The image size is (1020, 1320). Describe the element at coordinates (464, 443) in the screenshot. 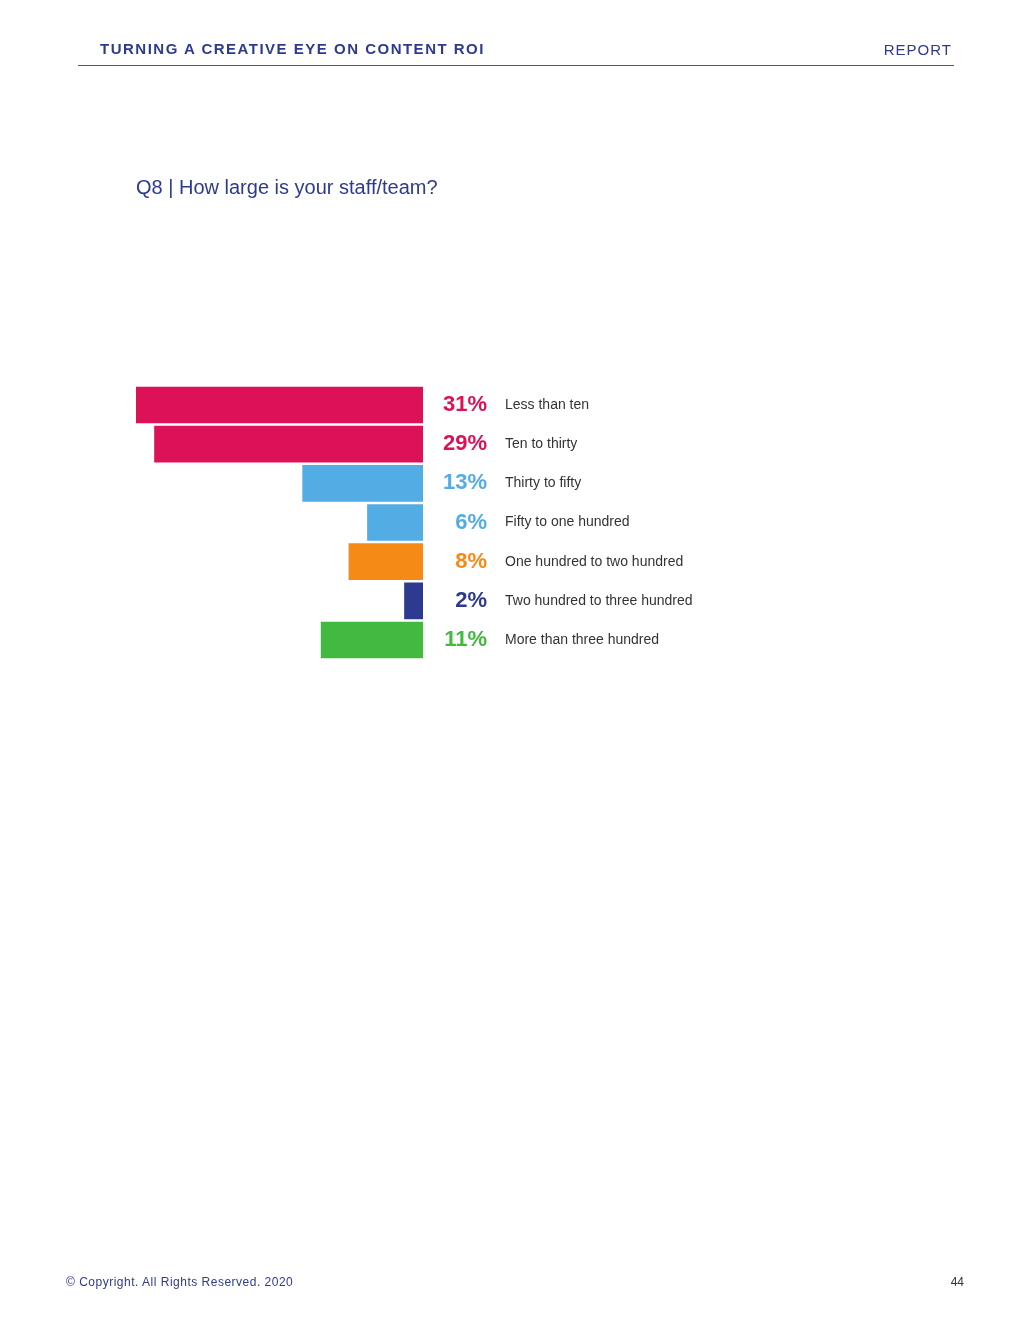

I see `data-label: 29%` at that location.